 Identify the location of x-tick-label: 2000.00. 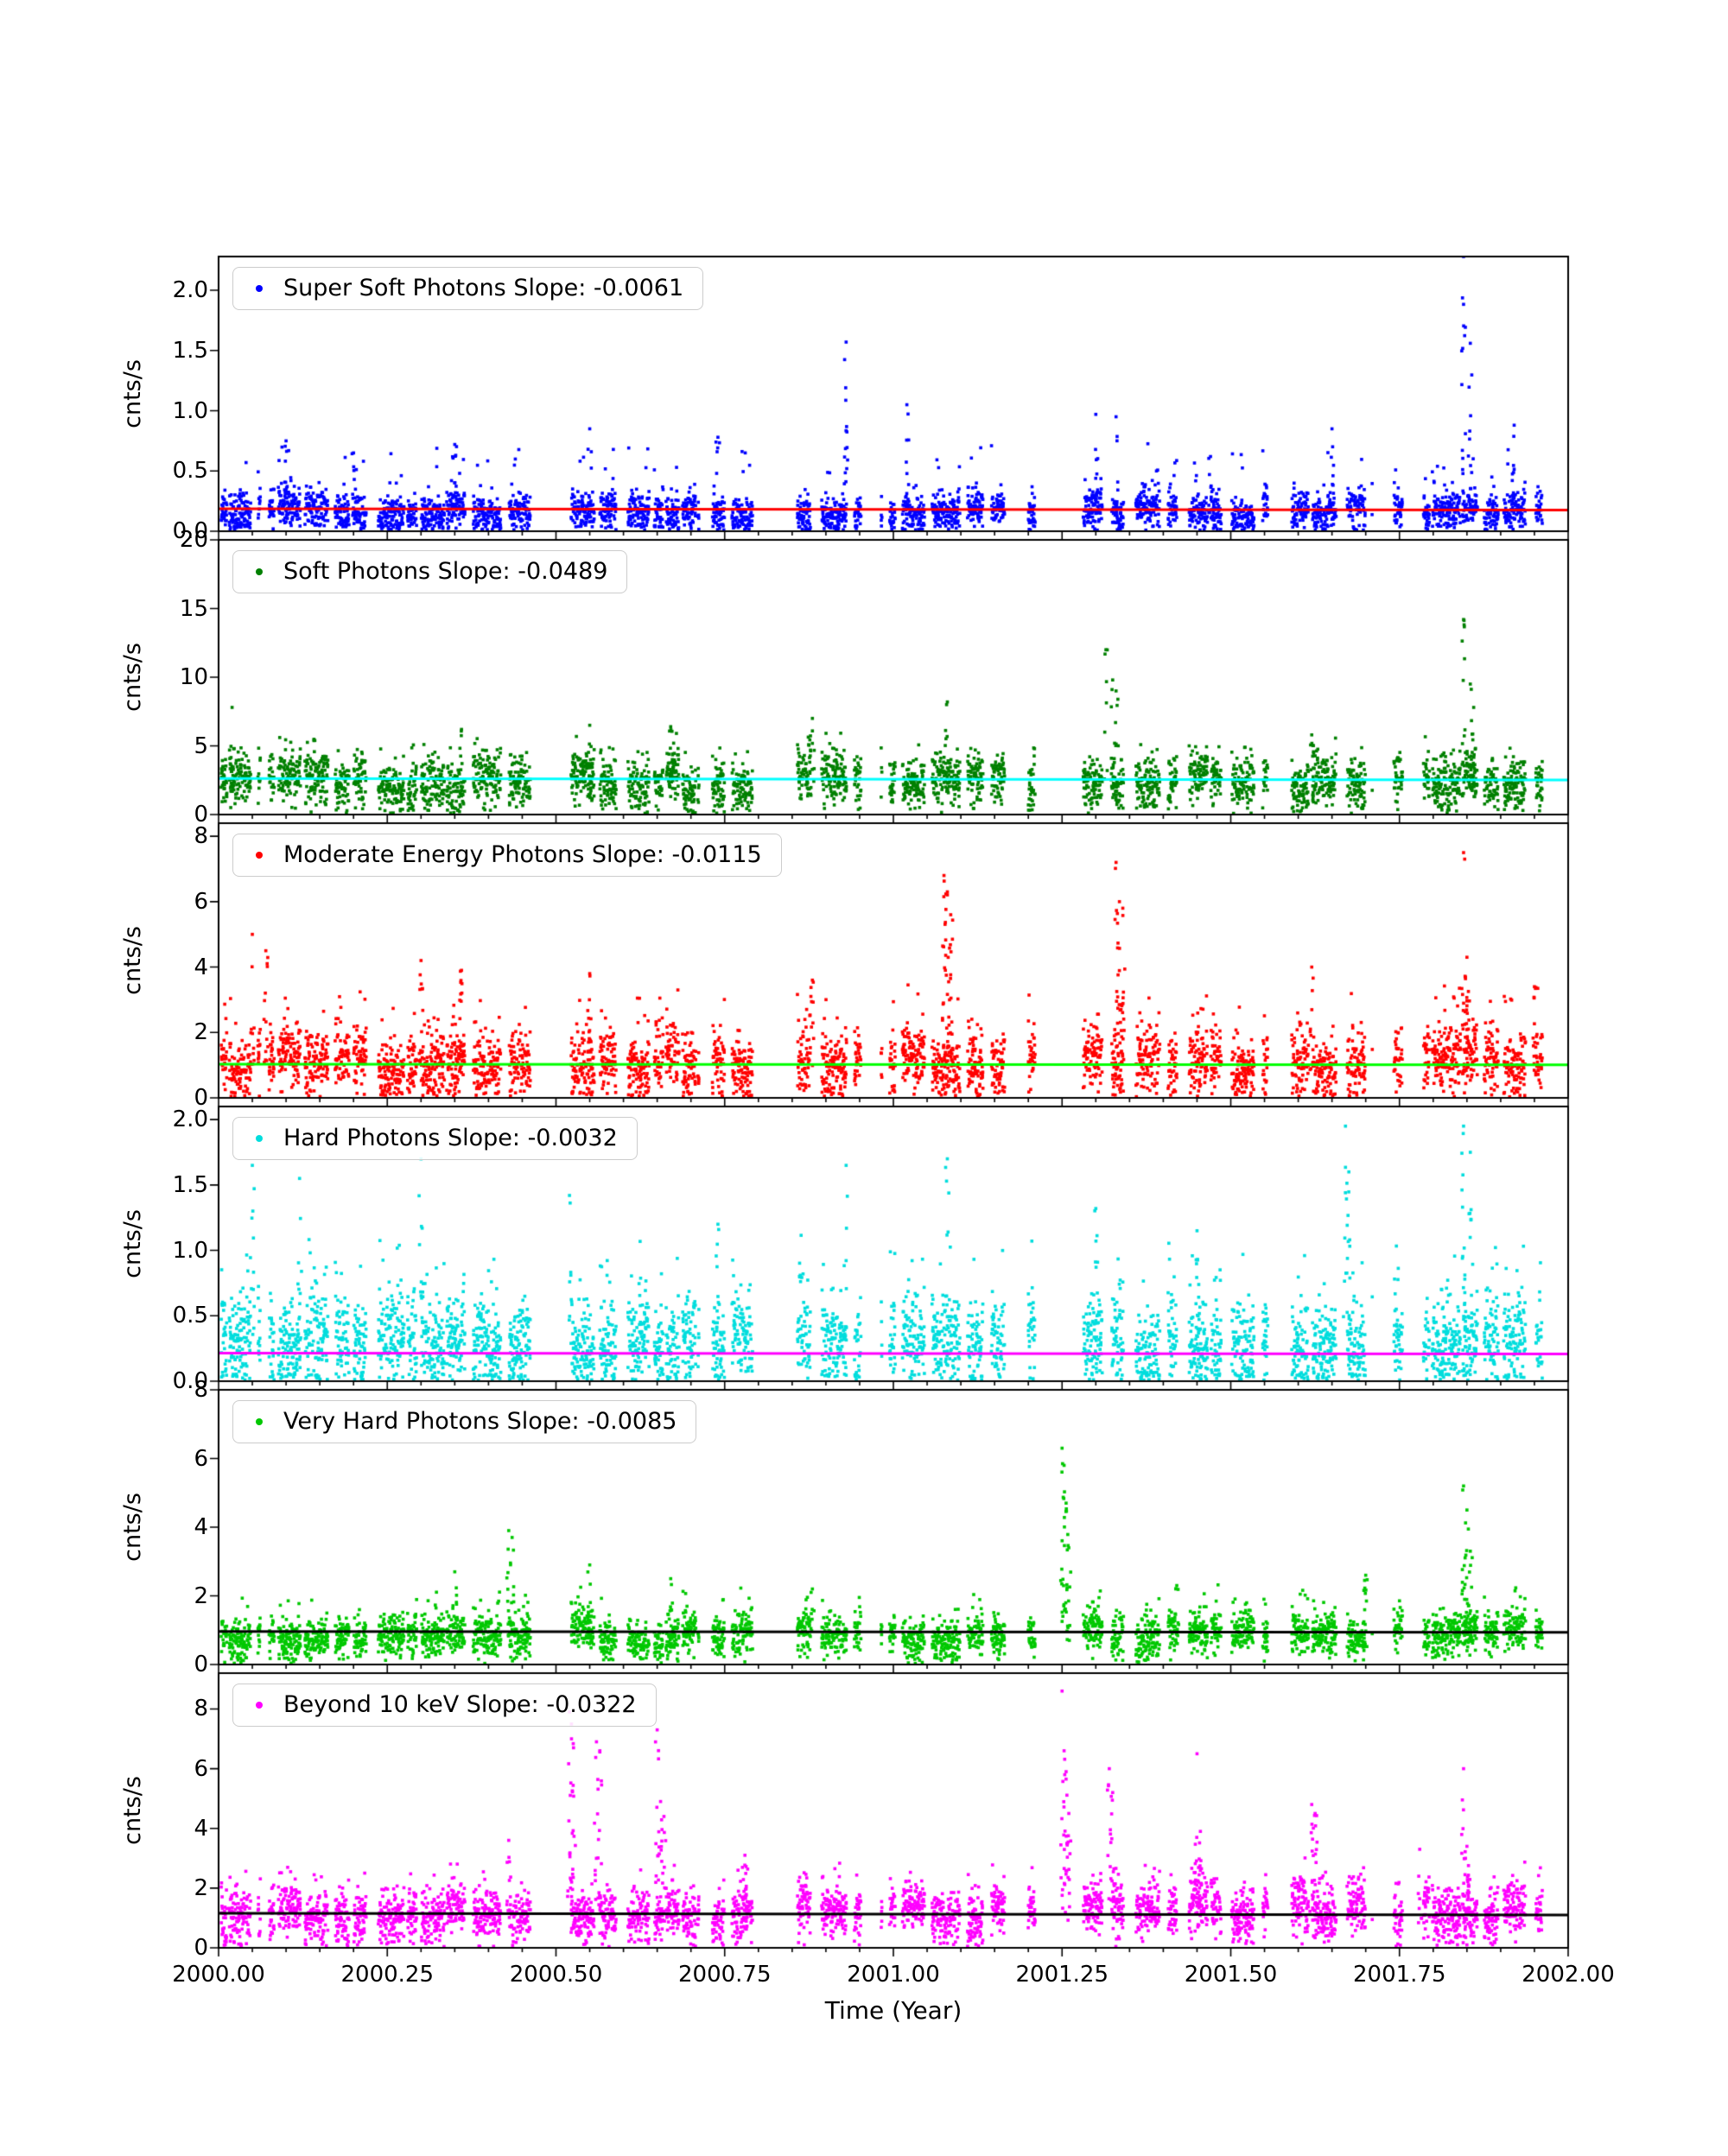
(218, 1975).